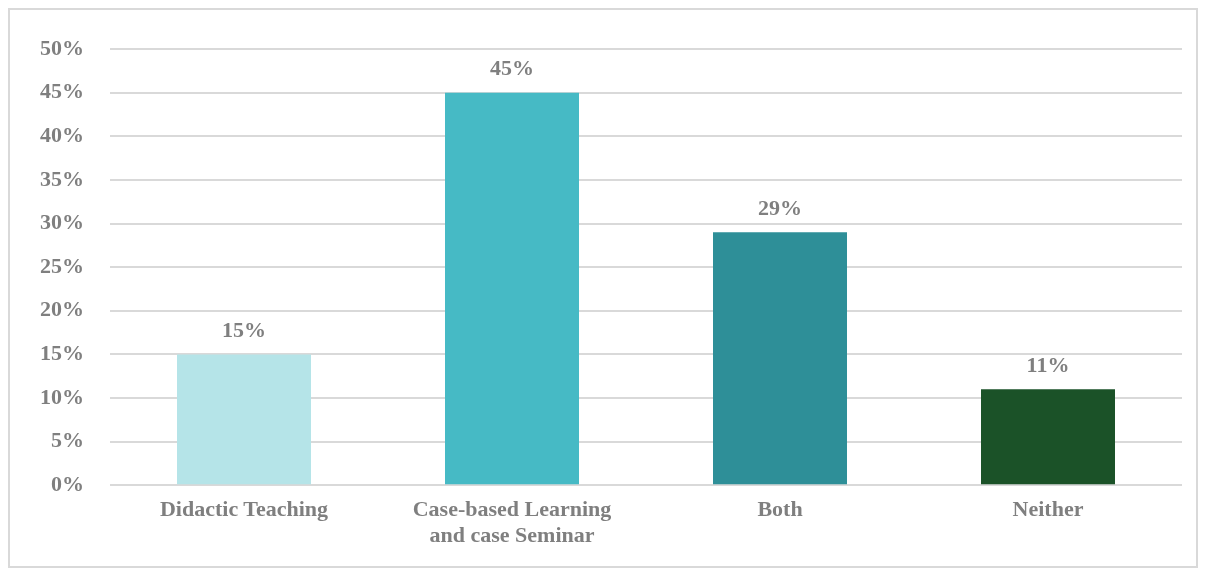  I want to click on y-tick-label: 40%, so click(62, 135).